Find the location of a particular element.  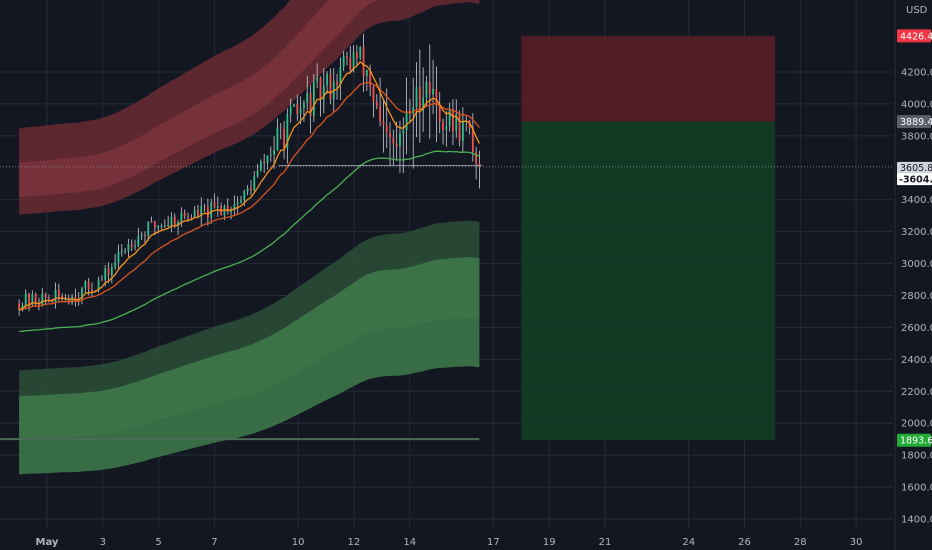

low-price-tag: -3604.3 is located at coordinates (915, 180).